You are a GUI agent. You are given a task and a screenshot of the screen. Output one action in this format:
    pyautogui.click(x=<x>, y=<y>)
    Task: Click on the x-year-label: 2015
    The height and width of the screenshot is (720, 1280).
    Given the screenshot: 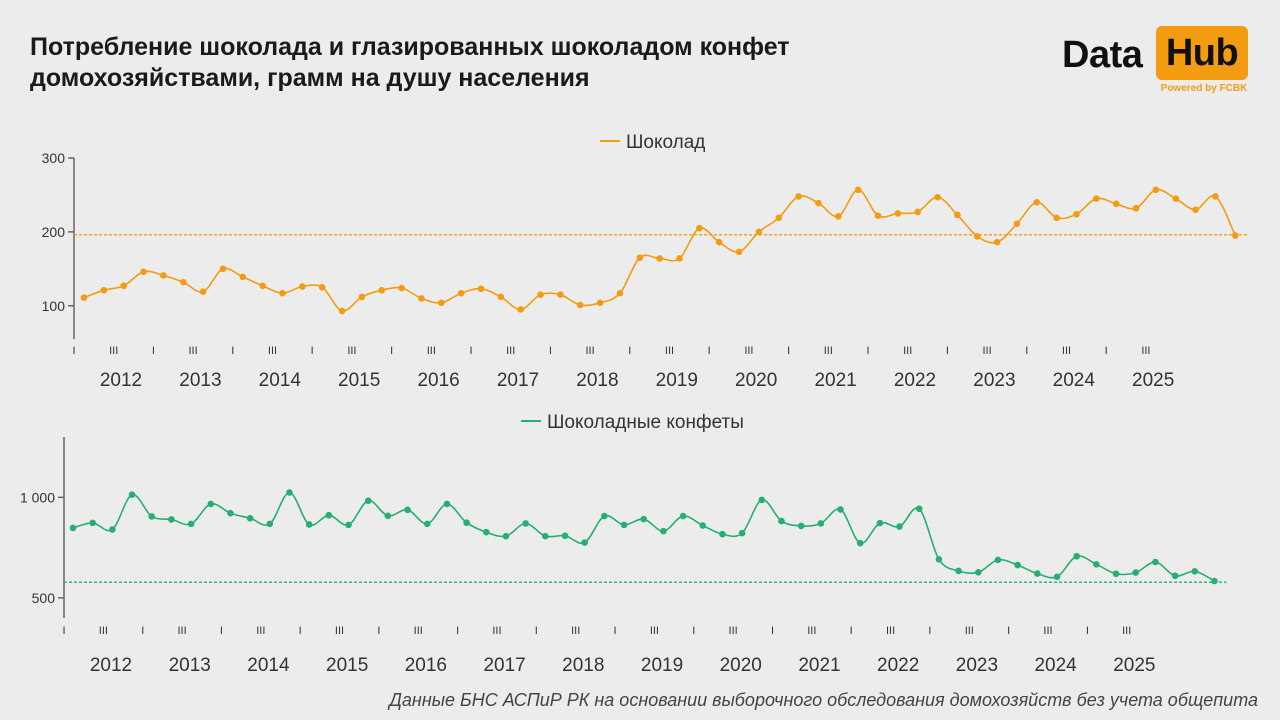 What is the action you would take?
    pyautogui.click(x=347, y=665)
    